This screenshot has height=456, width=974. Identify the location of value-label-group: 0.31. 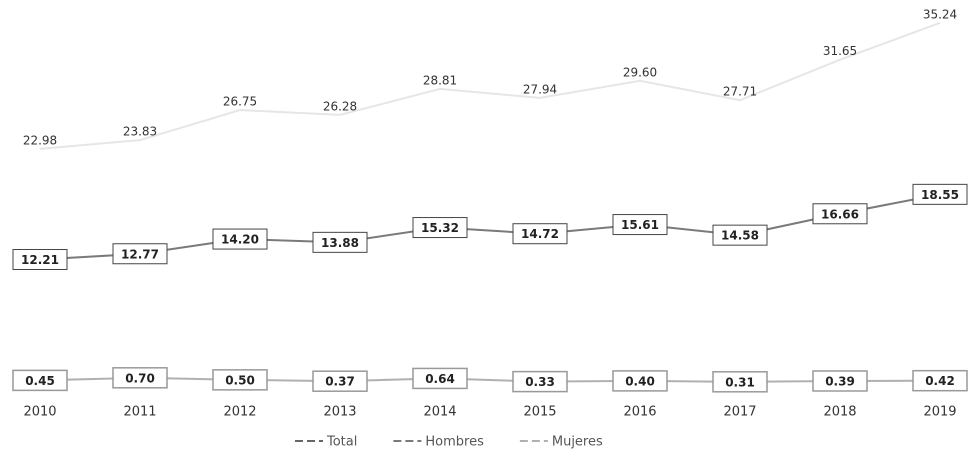
(740, 382).